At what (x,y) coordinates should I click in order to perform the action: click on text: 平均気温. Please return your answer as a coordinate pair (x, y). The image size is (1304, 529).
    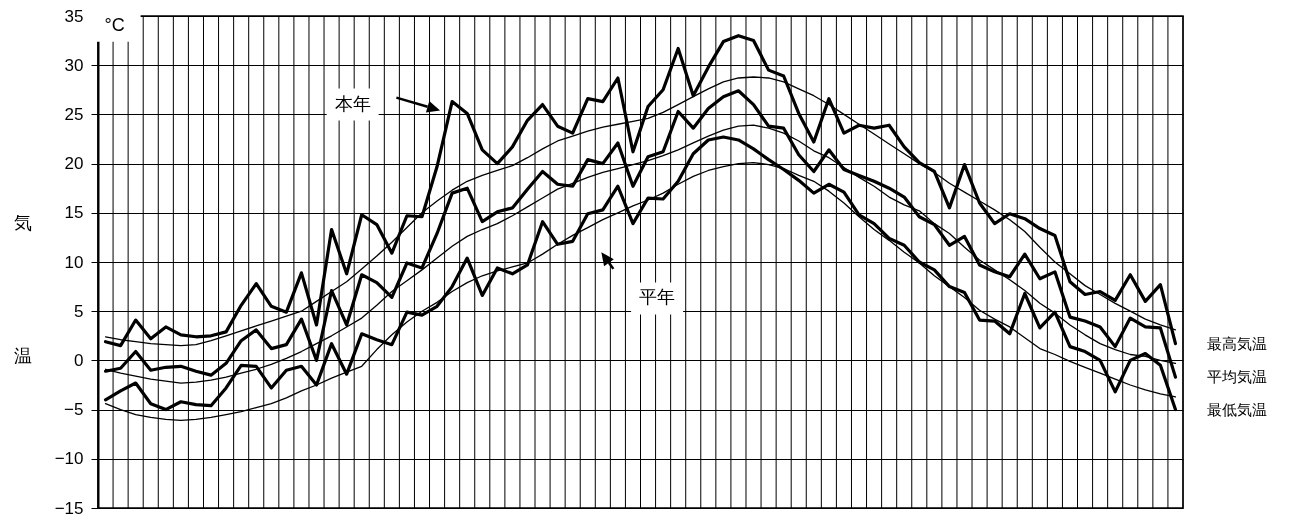
    Looking at the image, I should click on (1237, 377).